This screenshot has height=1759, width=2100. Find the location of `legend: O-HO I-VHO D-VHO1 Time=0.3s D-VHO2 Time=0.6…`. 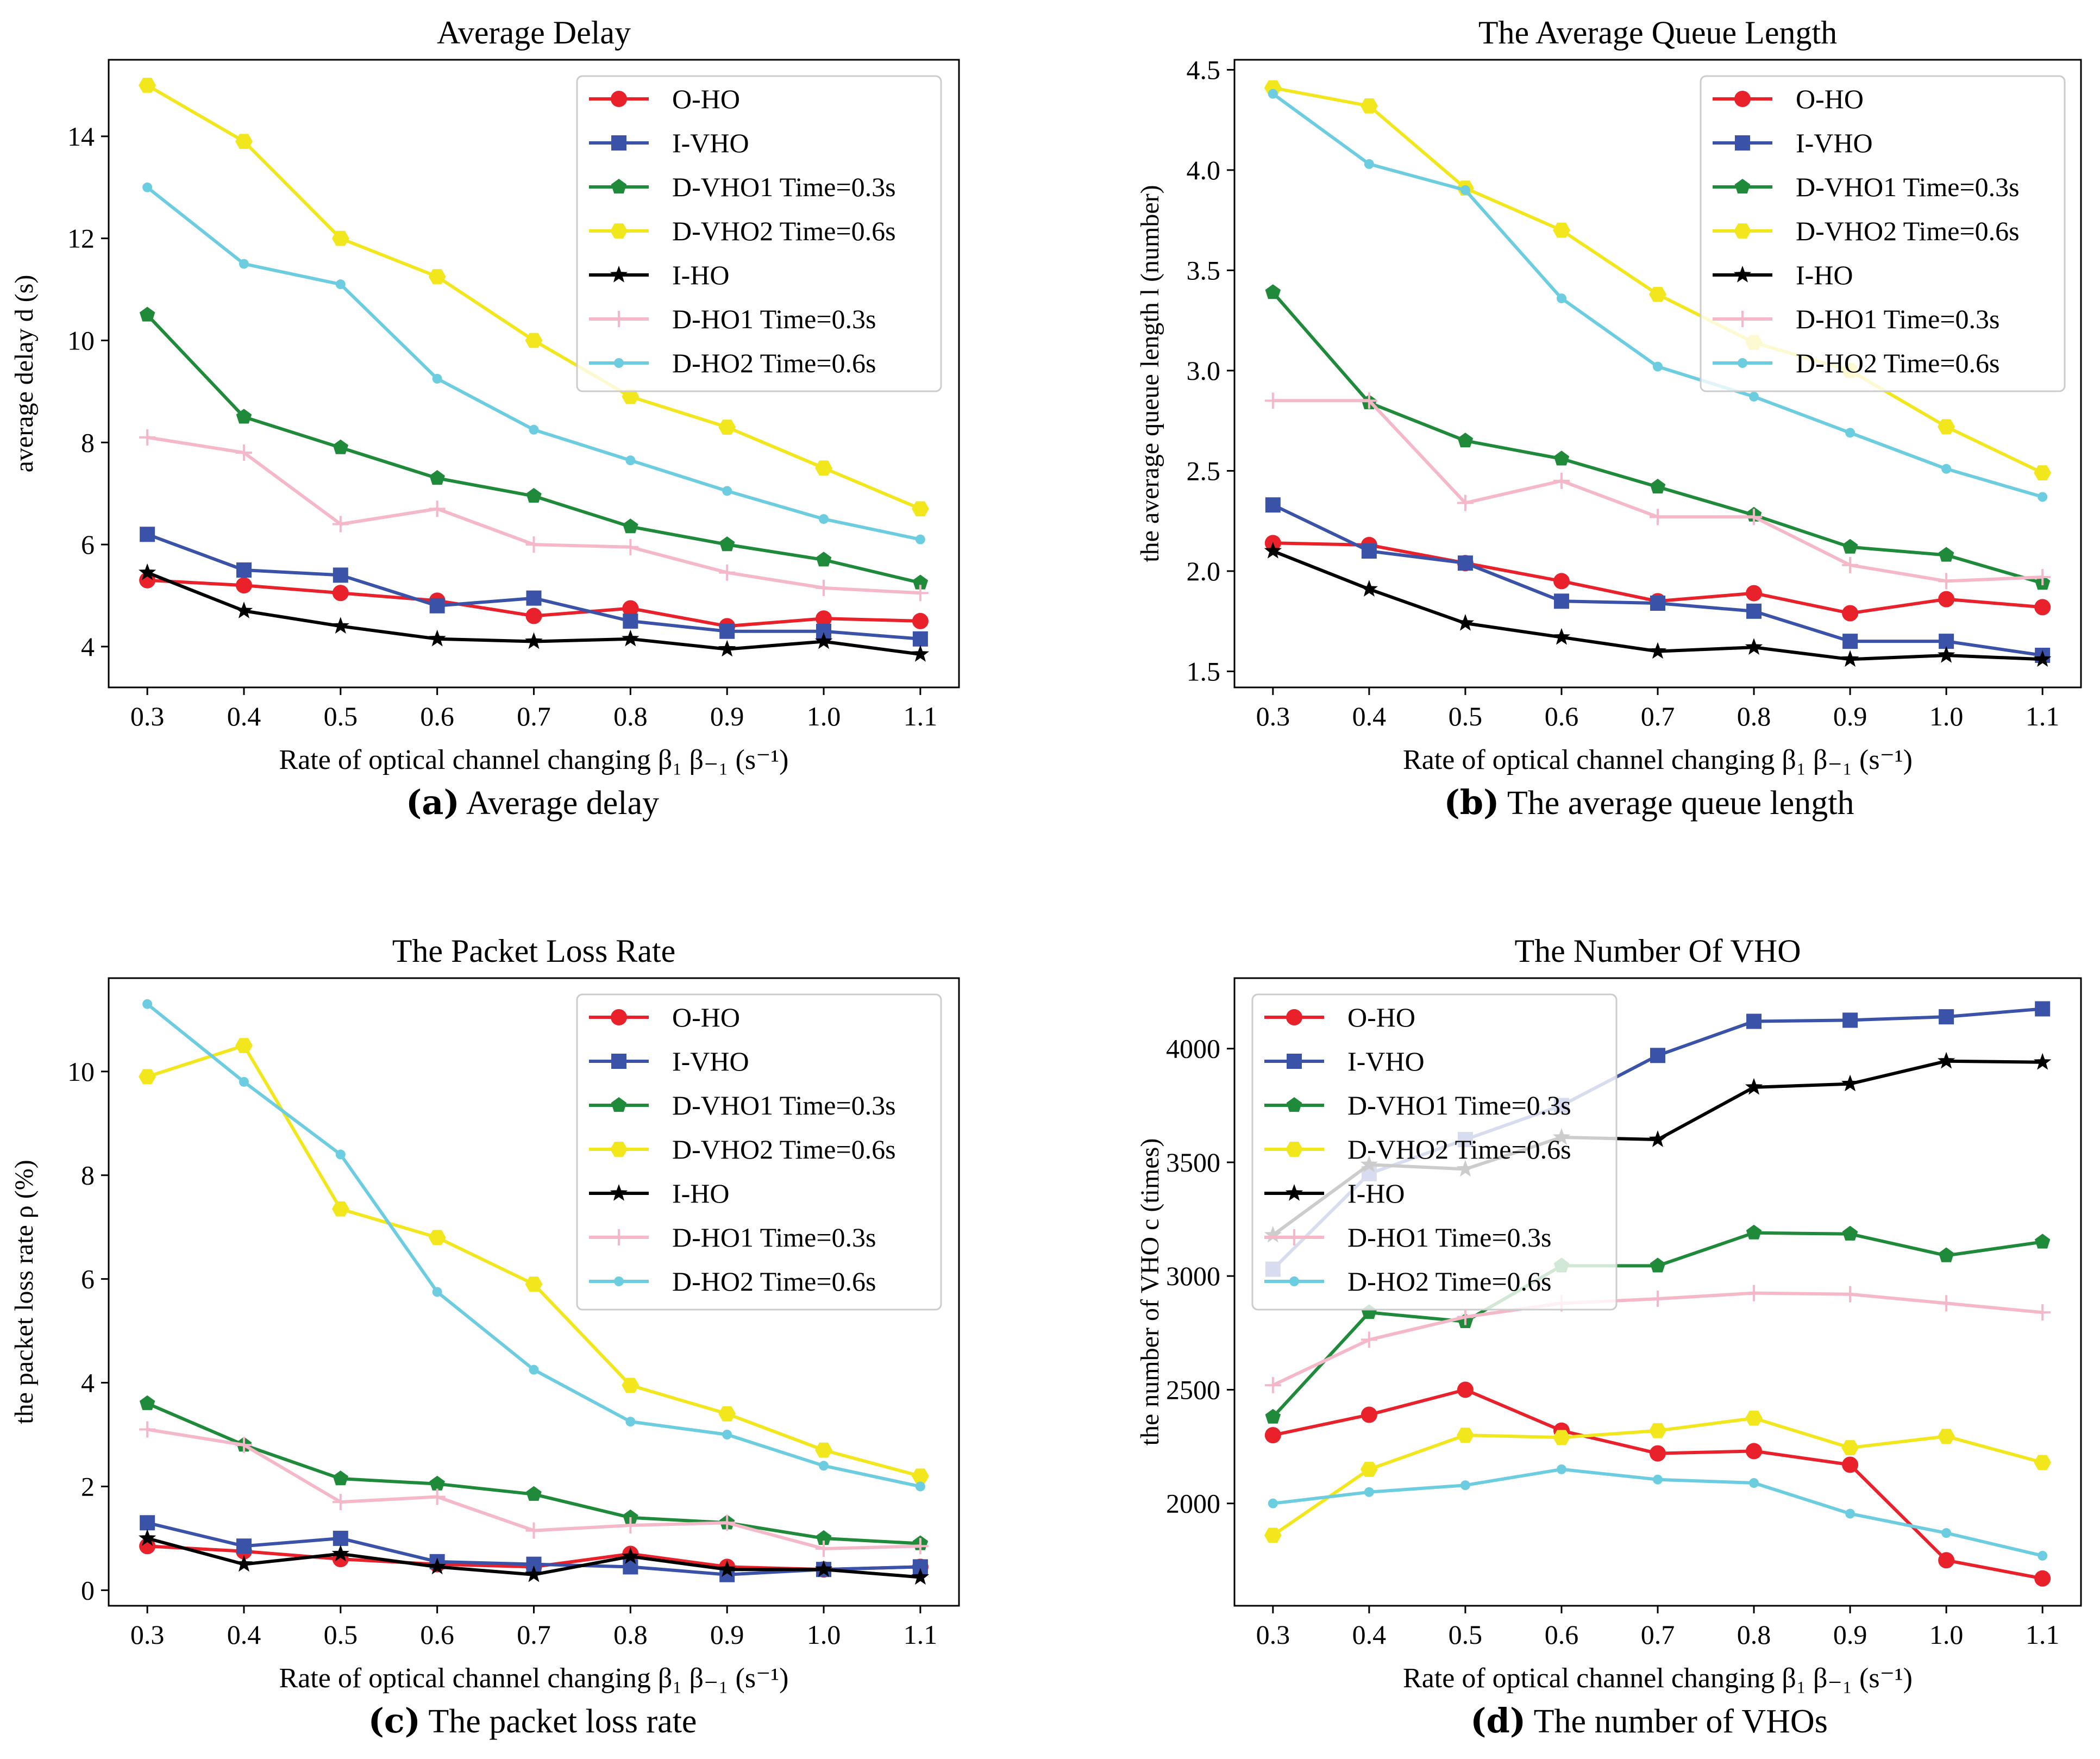

legend: O-HO I-VHO D-VHO1 Time=0.3s D-VHO2 Time=0.6… is located at coordinates (1883, 233).